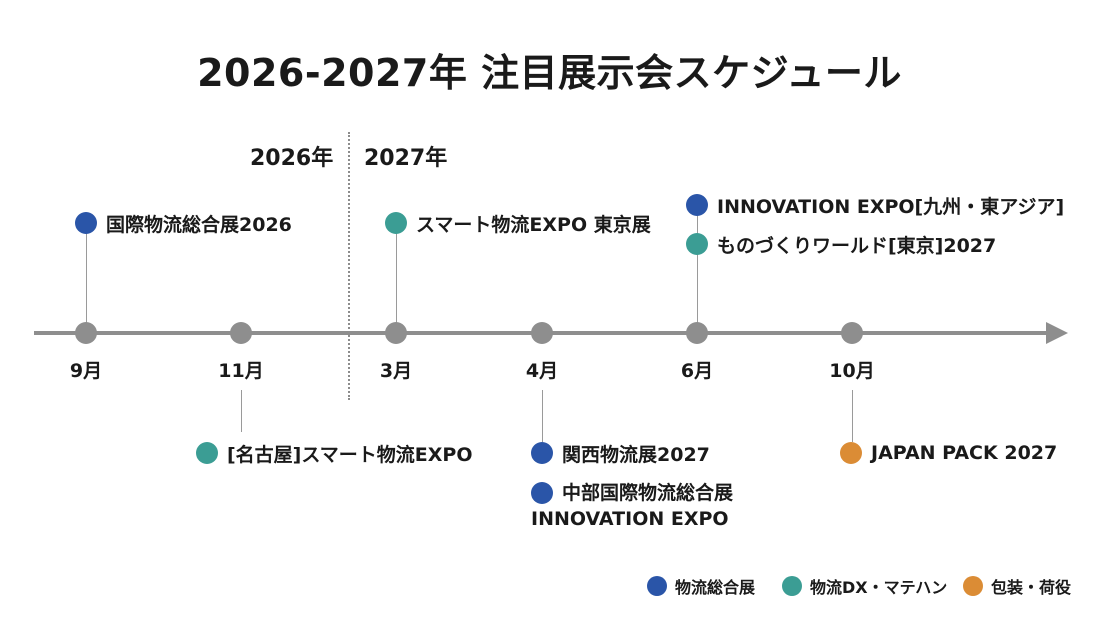 The height and width of the screenshot is (618, 1099). I want to click on event-label: ものづくりワールド[東京]2027, so click(857, 245).